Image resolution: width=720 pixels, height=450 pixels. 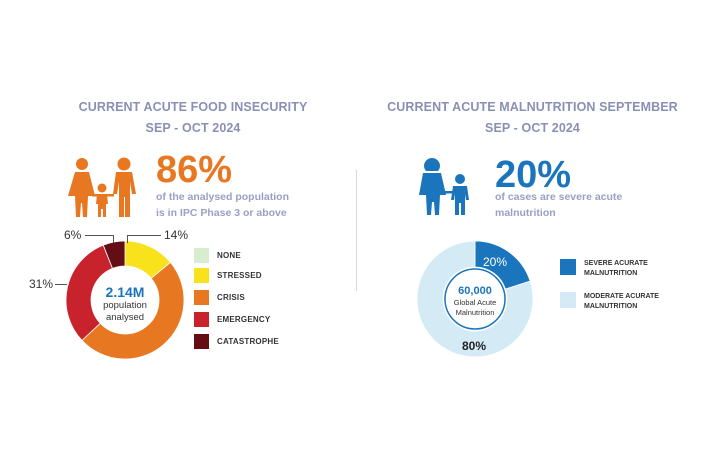 What do you see at coordinates (568, 300) in the screenshot?
I see `legend-swatch-moderate` at bounding box center [568, 300].